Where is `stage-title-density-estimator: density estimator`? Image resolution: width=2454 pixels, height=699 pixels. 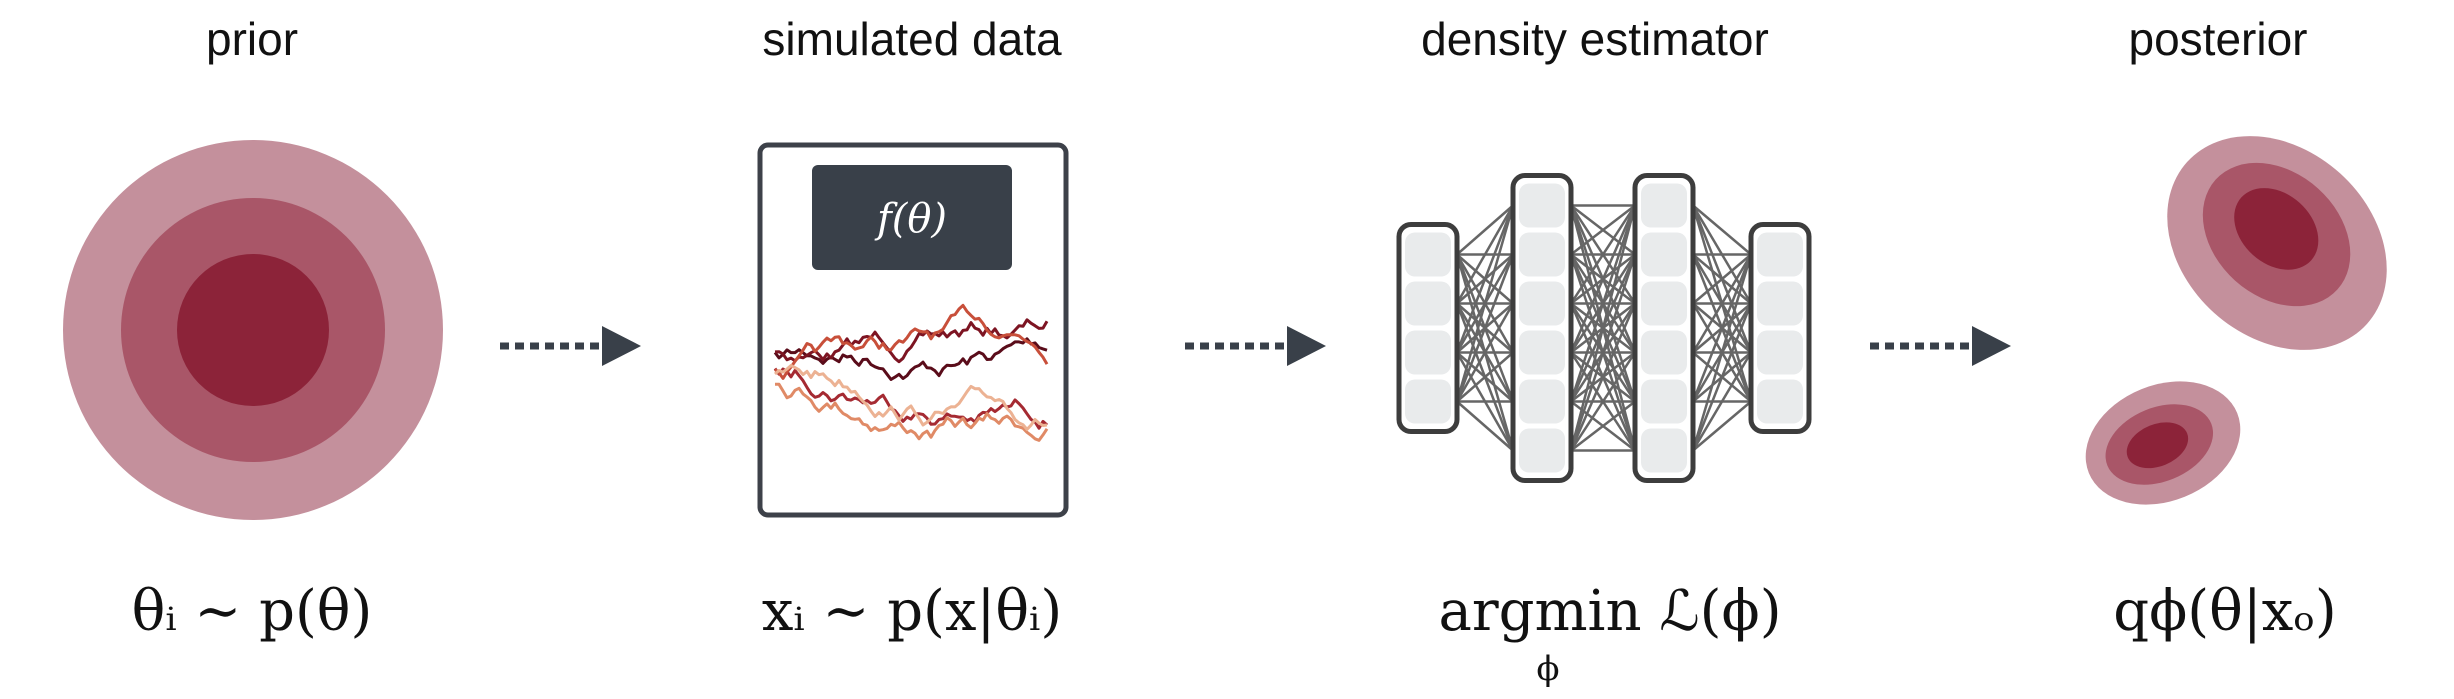
stage-title-density-estimator: density estimator is located at coordinates (1595, 39).